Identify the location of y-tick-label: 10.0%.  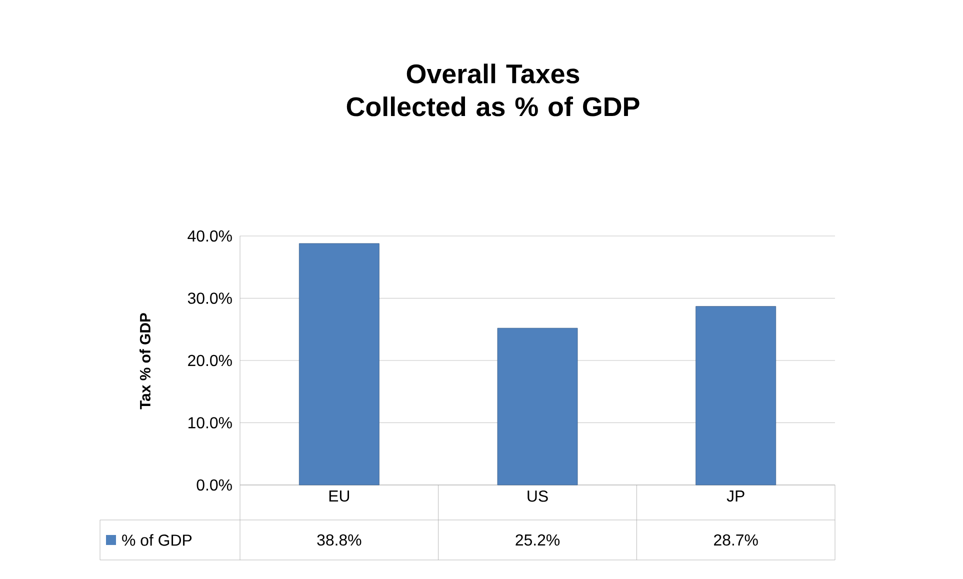
(210, 422).